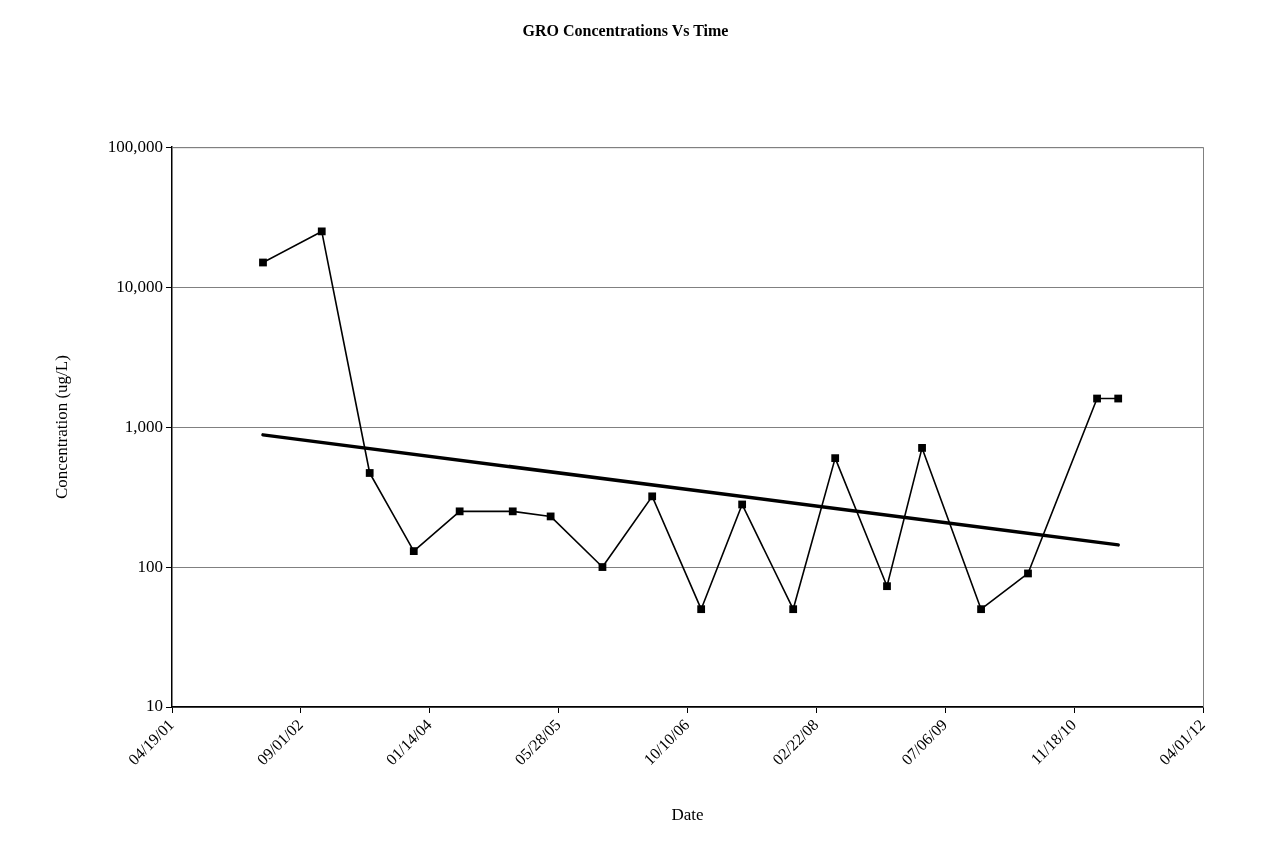  What do you see at coordinates (625, 30) in the screenshot?
I see `chart-title: GRO Concentrations Vs Time` at bounding box center [625, 30].